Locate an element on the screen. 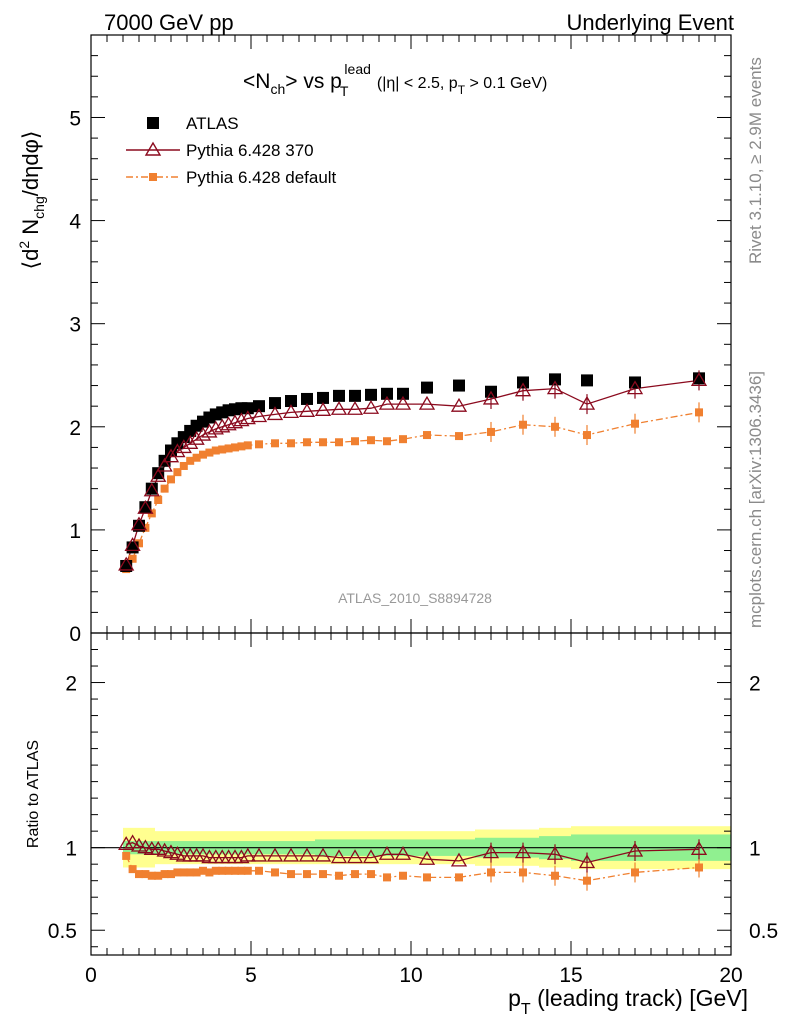 The height and width of the screenshot is (1024, 786). legend-atlas-marker is located at coordinates (153, 123).